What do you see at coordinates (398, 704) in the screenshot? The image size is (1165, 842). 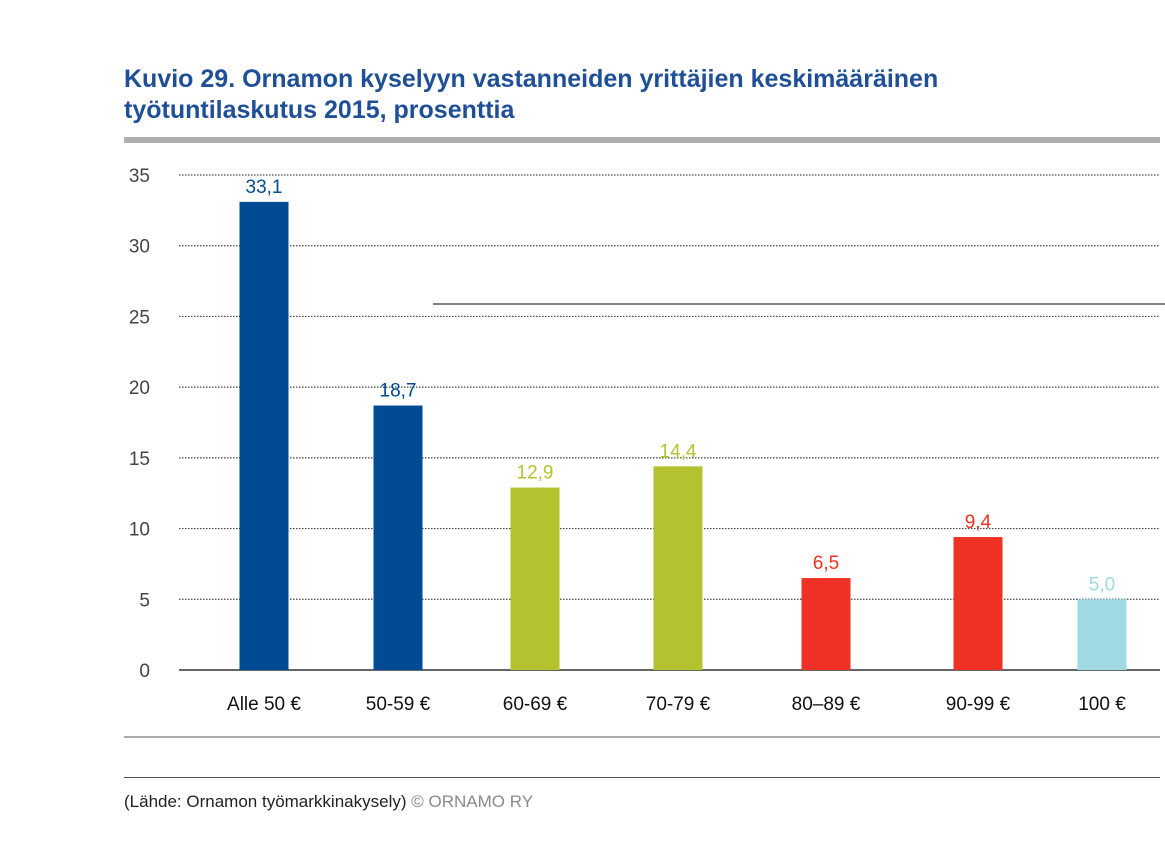 I see `category-label: 50-59 €` at bounding box center [398, 704].